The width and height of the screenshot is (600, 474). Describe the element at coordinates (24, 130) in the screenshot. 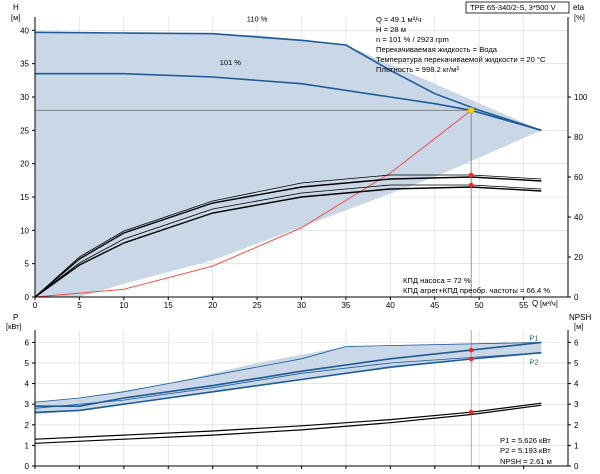

I see `y-tick-label: 25` at that location.